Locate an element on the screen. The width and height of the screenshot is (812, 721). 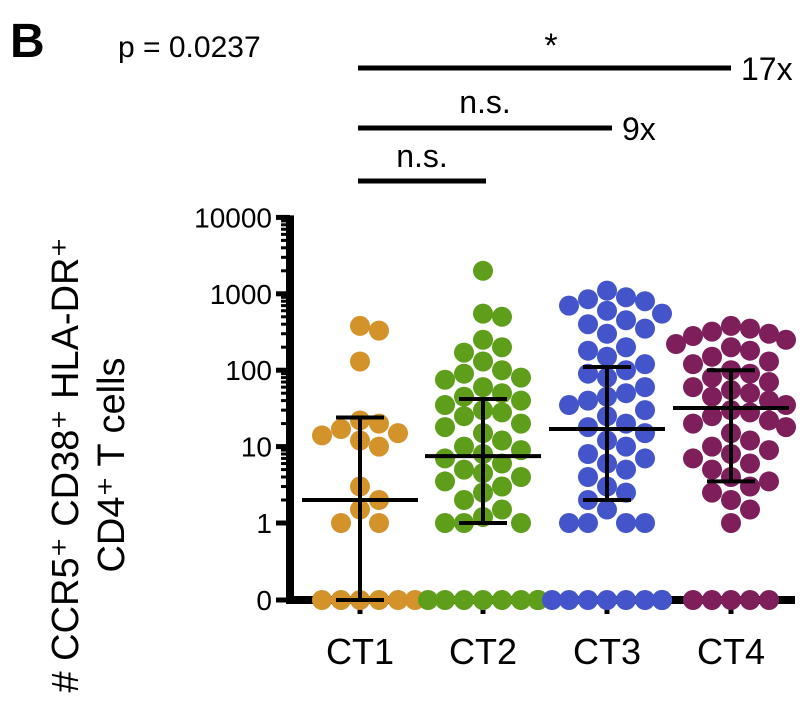
fold-change-label: 9x is located at coordinates (639, 129).